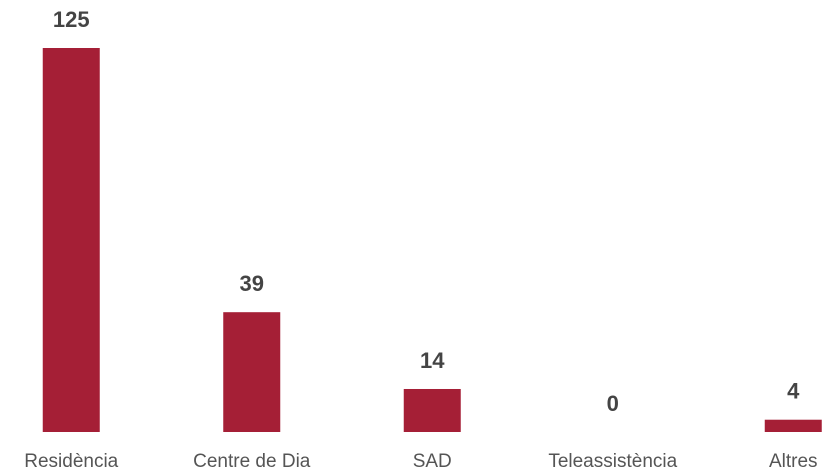  Describe the element at coordinates (613, 403) in the screenshot. I see `value-label: 0` at that location.